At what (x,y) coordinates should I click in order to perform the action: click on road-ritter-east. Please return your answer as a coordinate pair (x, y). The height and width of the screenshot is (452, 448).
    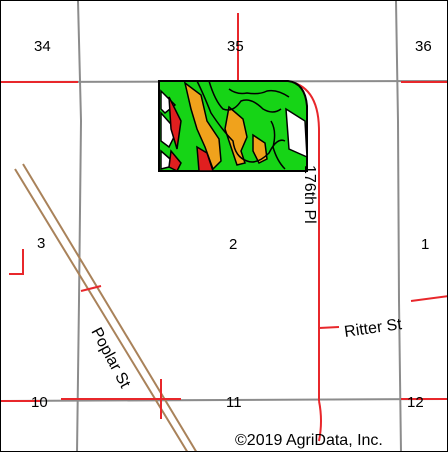
    Looking at the image, I should click on (428, 298).